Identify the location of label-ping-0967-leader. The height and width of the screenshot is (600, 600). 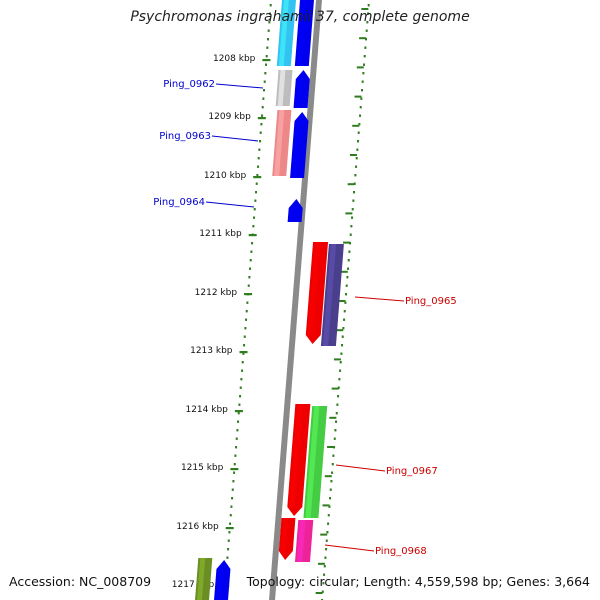
(360, 468).